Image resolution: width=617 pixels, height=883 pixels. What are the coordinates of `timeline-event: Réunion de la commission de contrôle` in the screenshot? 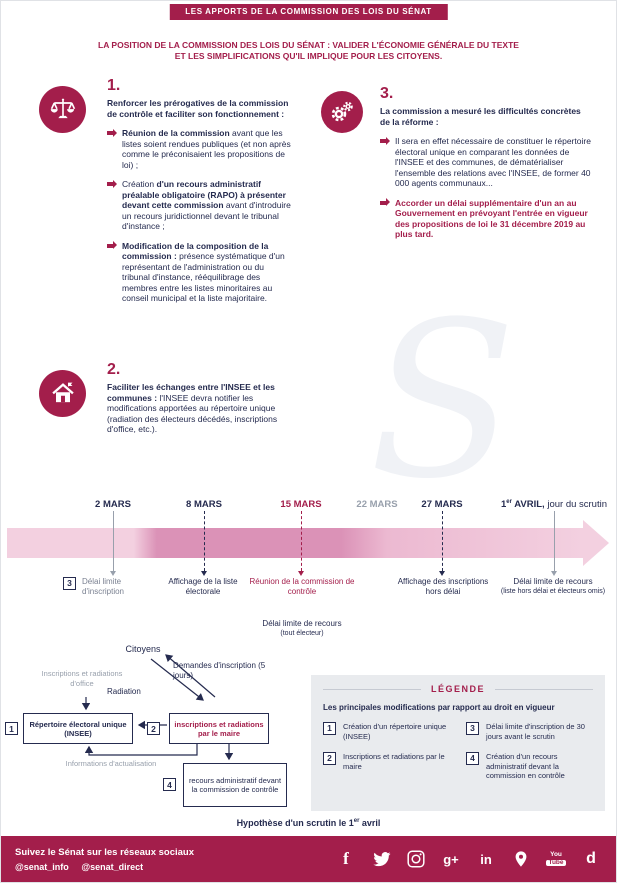 It's located at (302, 586).